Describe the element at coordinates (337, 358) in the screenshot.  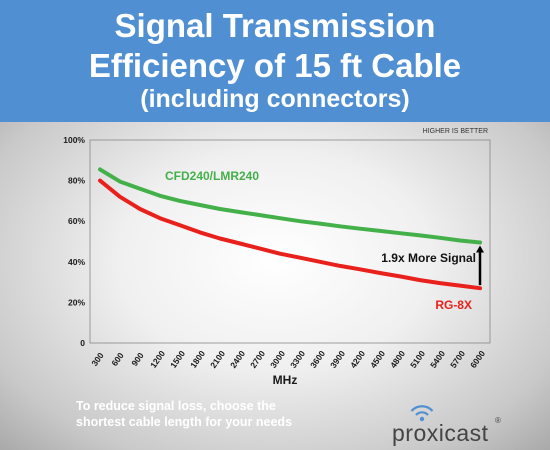
I see `x-tick-label: 3900` at that location.